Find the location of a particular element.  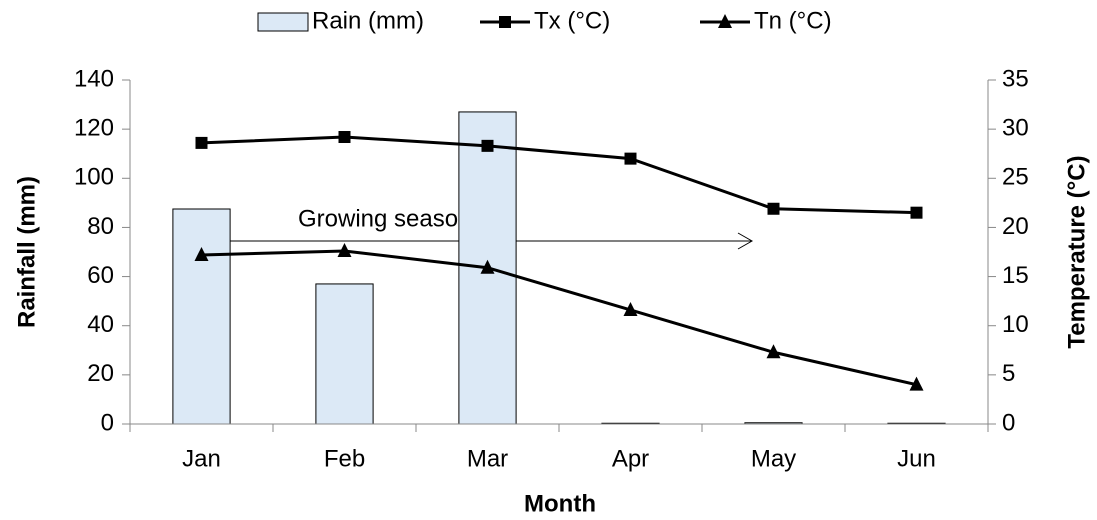

line is located at coordinates (559, 175).